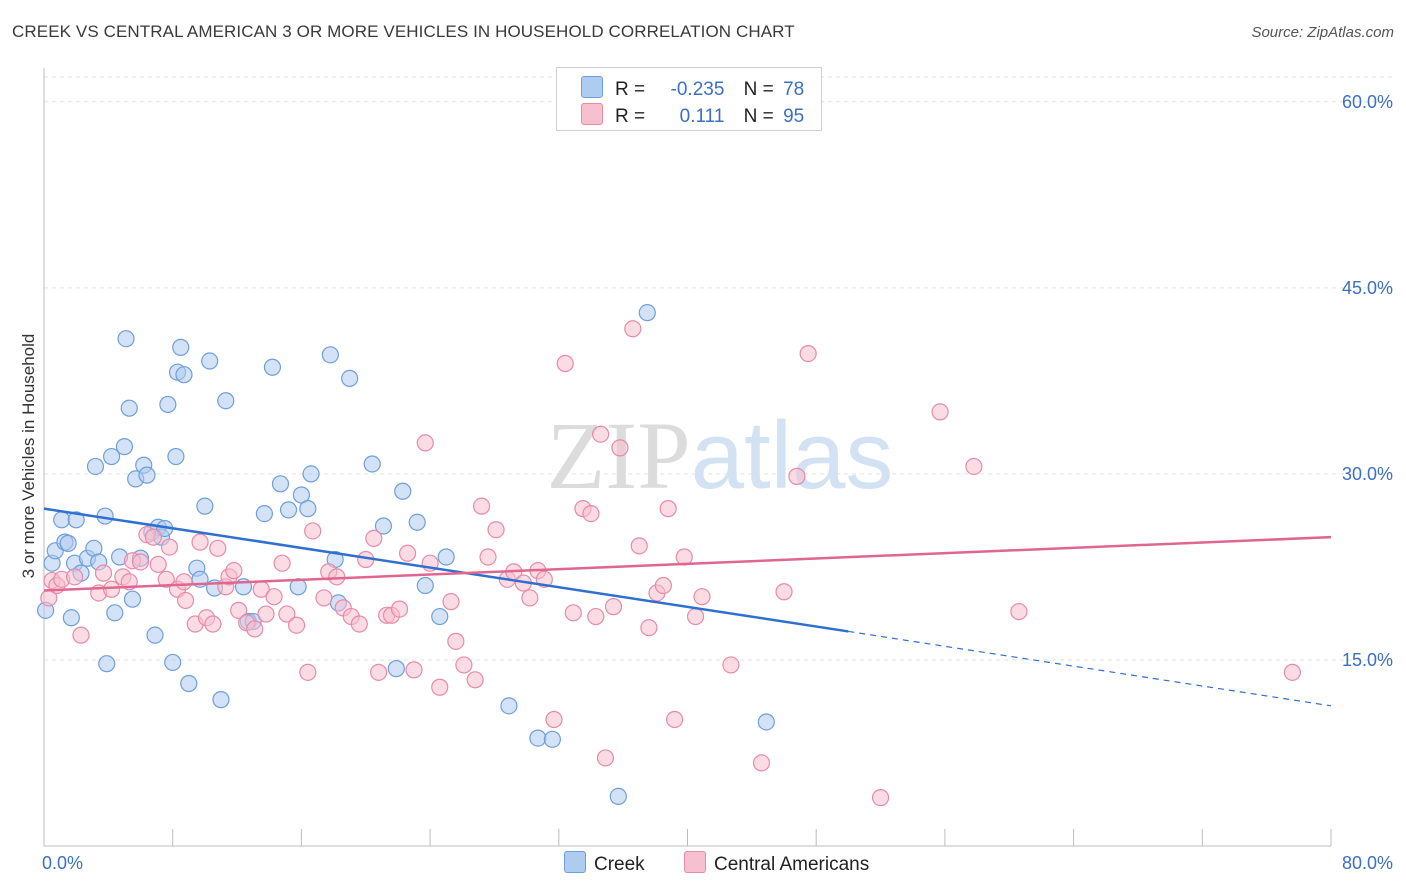 The height and width of the screenshot is (892, 1406). Describe the element at coordinates (592, 87) in the screenshot. I see `creek-swatch` at that location.